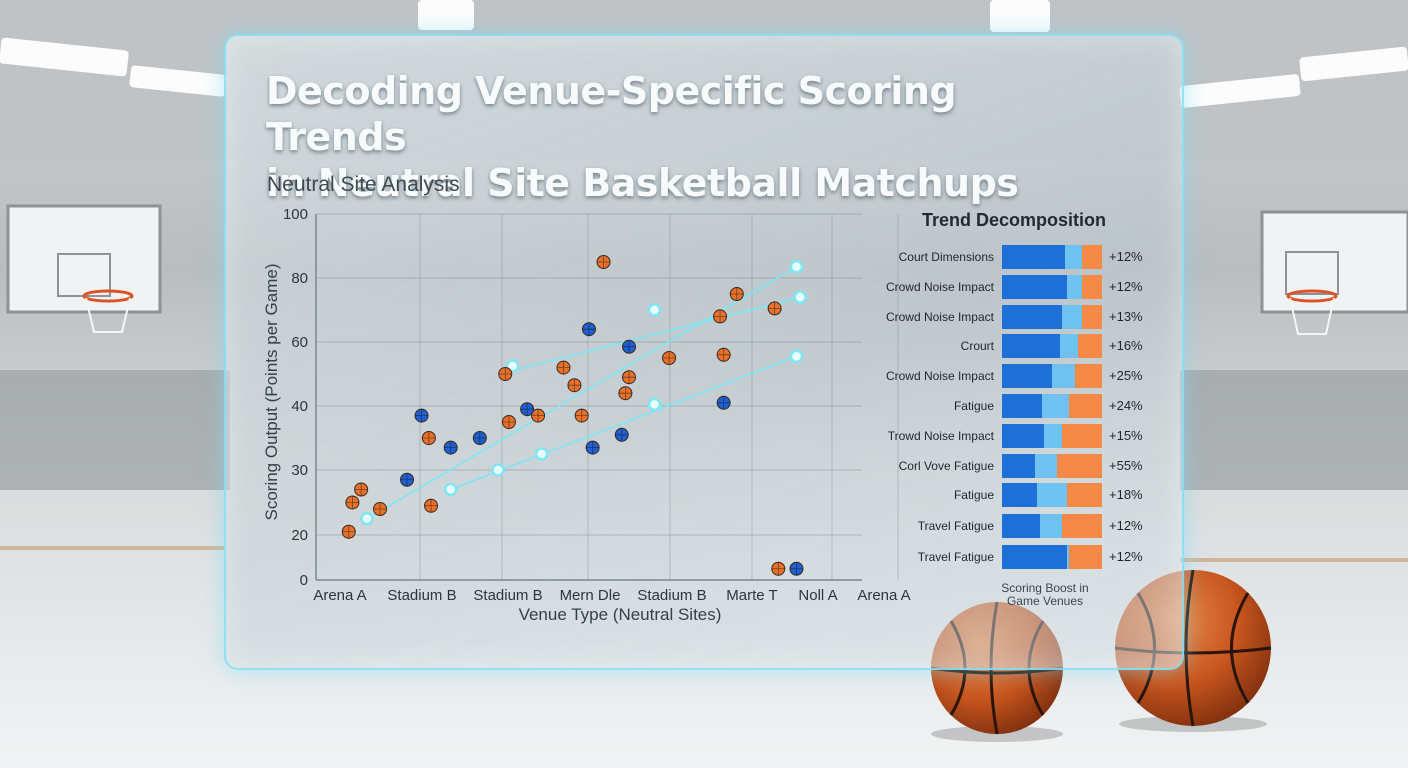 The image size is (1408, 768). What do you see at coordinates (946, 466) in the screenshot?
I see `trend-row-label: Corl Vove Fatigue` at bounding box center [946, 466].